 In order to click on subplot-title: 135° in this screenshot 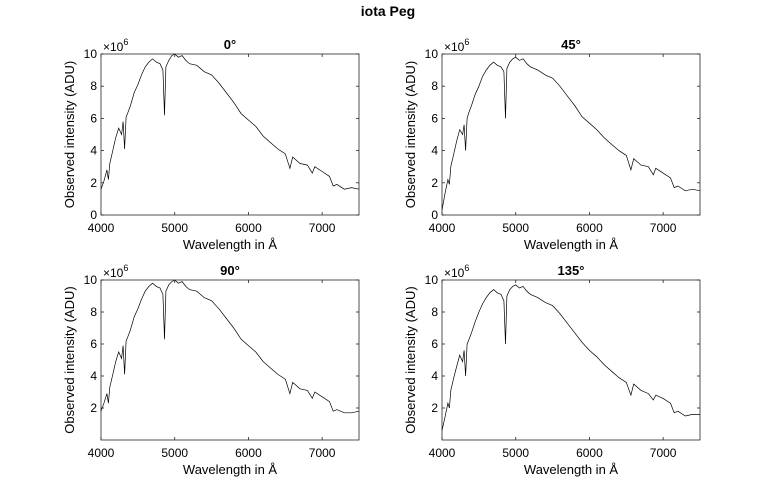, I will do `click(571, 270)`.